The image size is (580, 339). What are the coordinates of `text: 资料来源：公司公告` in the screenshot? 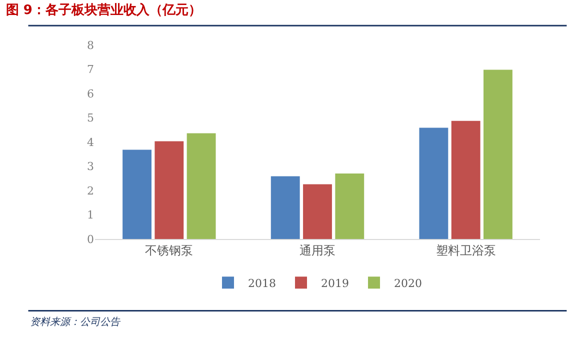 It's located at (75, 322).